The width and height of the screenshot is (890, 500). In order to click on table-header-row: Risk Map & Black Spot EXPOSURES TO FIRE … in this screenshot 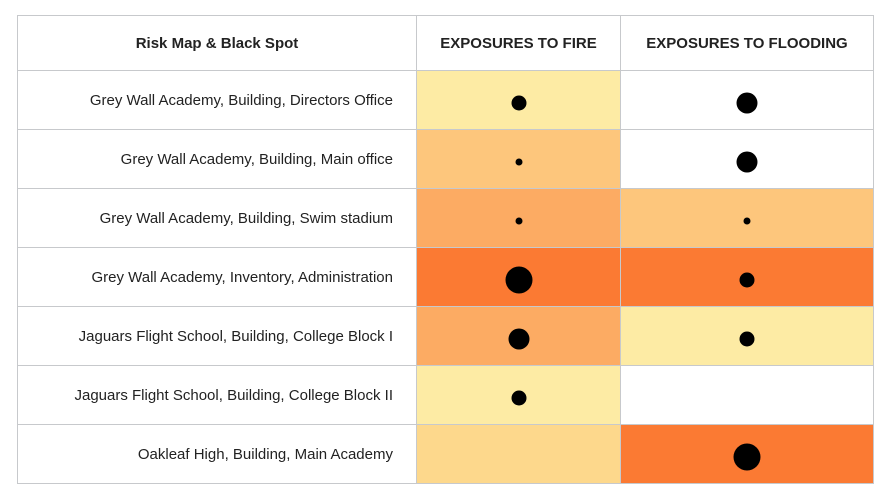, I will do `click(445, 43)`.